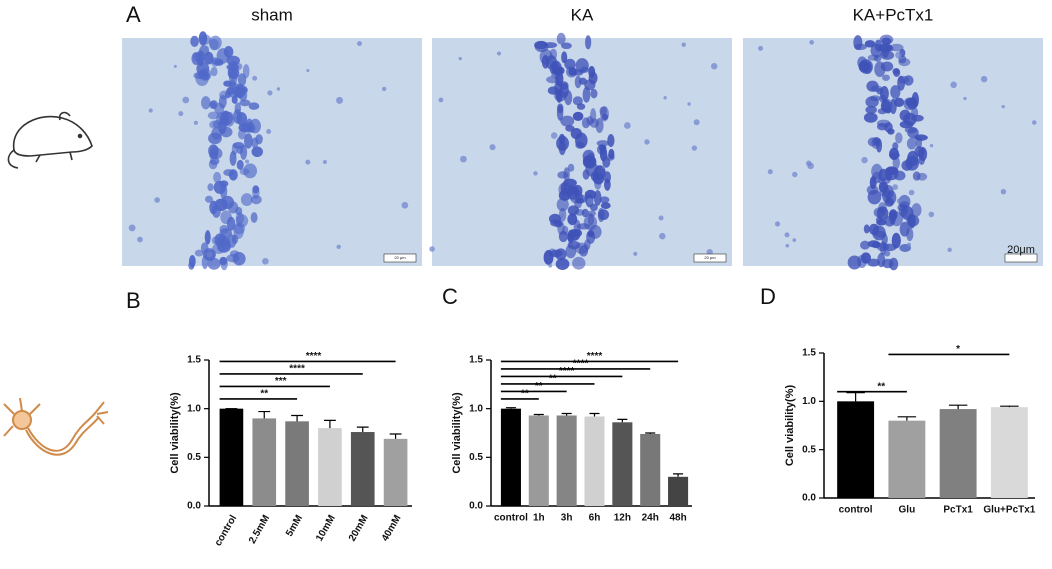  Describe the element at coordinates (359, 528) in the screenshot. I see `x-tick-label: 20mM` at that location.